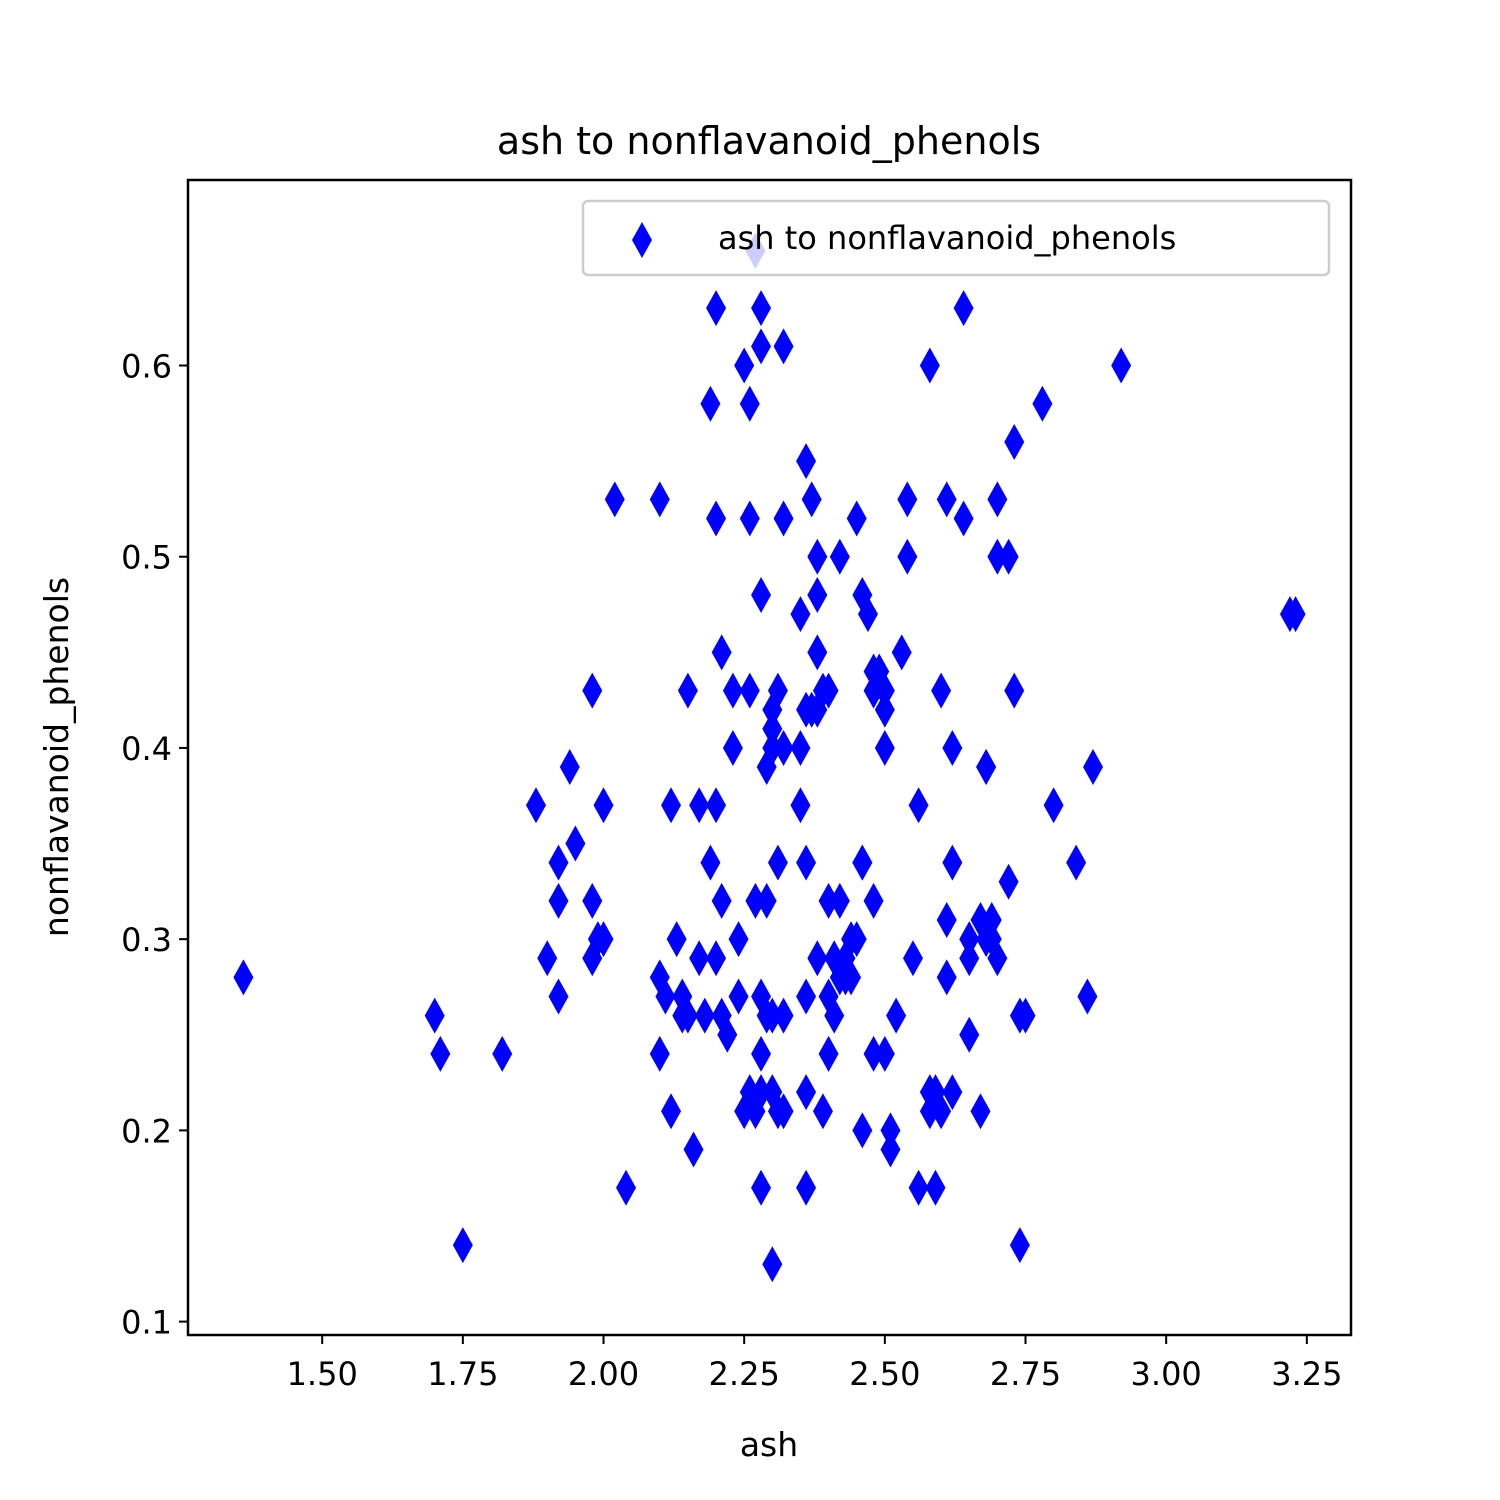  Describe the element at coordinates (814, 1364) in the screenshot. I see `x-axis: 1.50 1.75 2.00 2.25 2.50 2.75 3.00 3.25` at that location.